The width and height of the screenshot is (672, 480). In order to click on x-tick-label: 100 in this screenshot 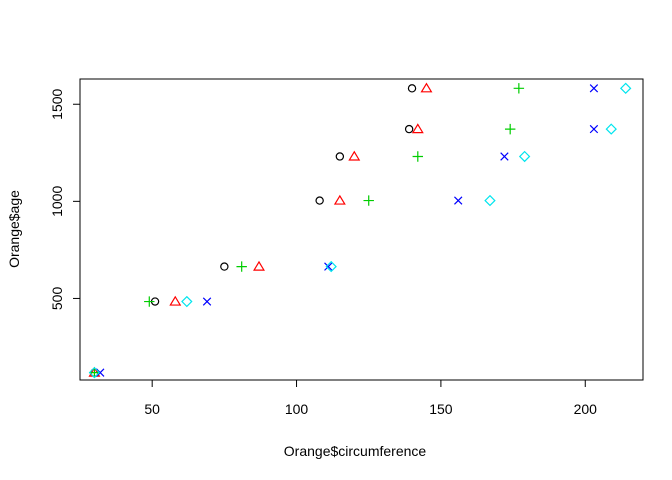, I will do `click(297, 409)`.